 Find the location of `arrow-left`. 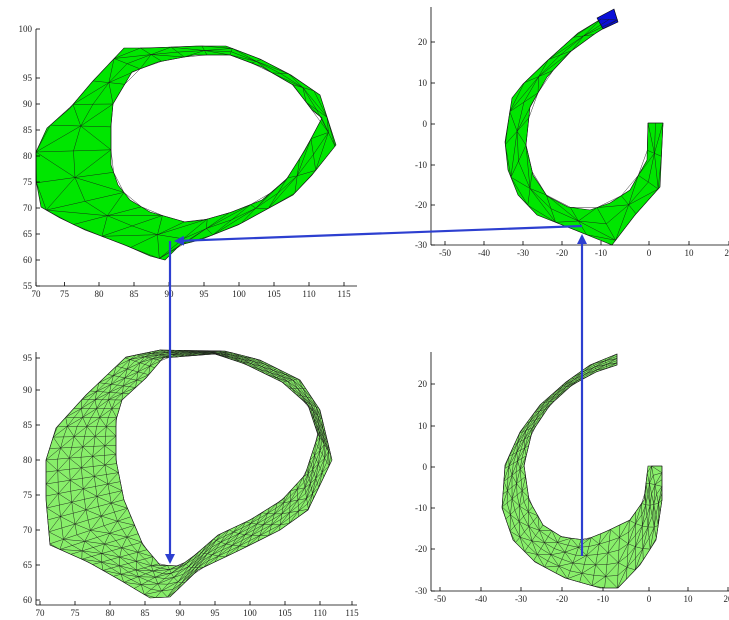

arrow-left is located at coordinates (378, 235).